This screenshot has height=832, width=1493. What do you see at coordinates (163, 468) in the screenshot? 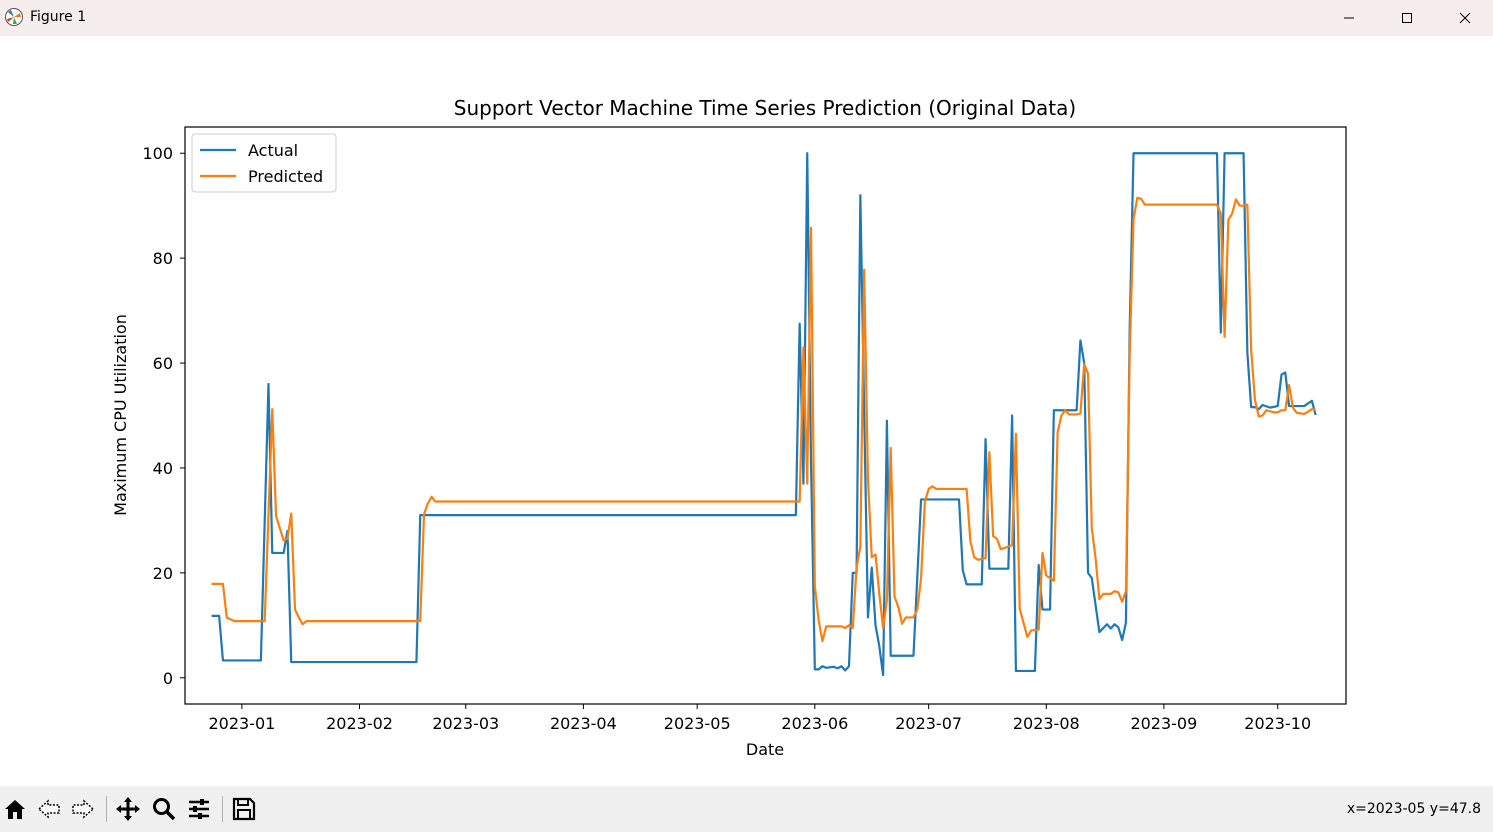
I see `y-tick-label: 40` at bounding box center [163, 468].